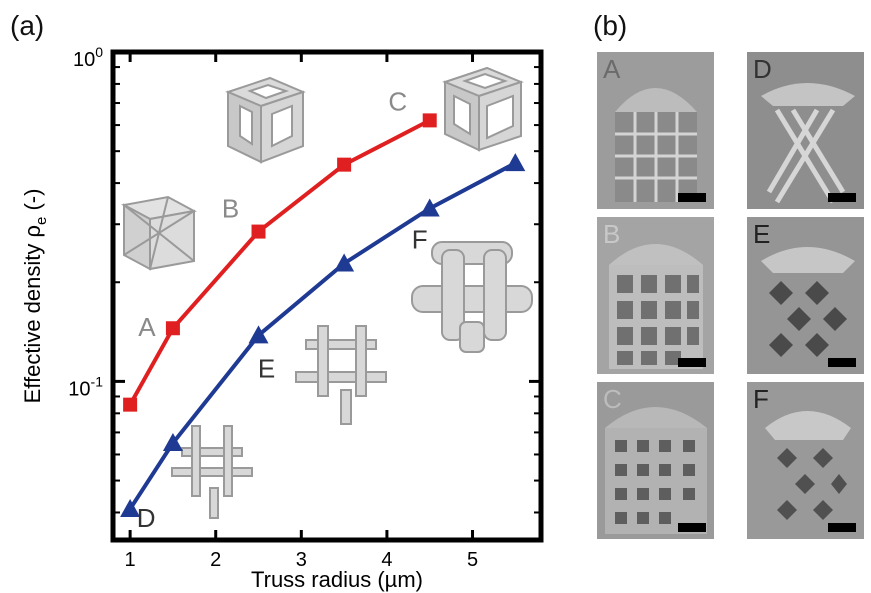  I want to click on photo-d: D, so click(805, 130).